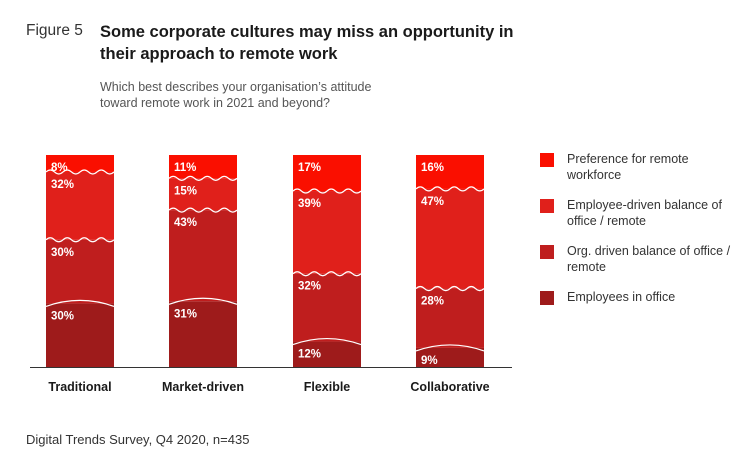 This screenshot has width=734, height=457. Describe the element at coordinates (327, 387) in the screenshot. I see `x-tick-label: Flexible` at that location.